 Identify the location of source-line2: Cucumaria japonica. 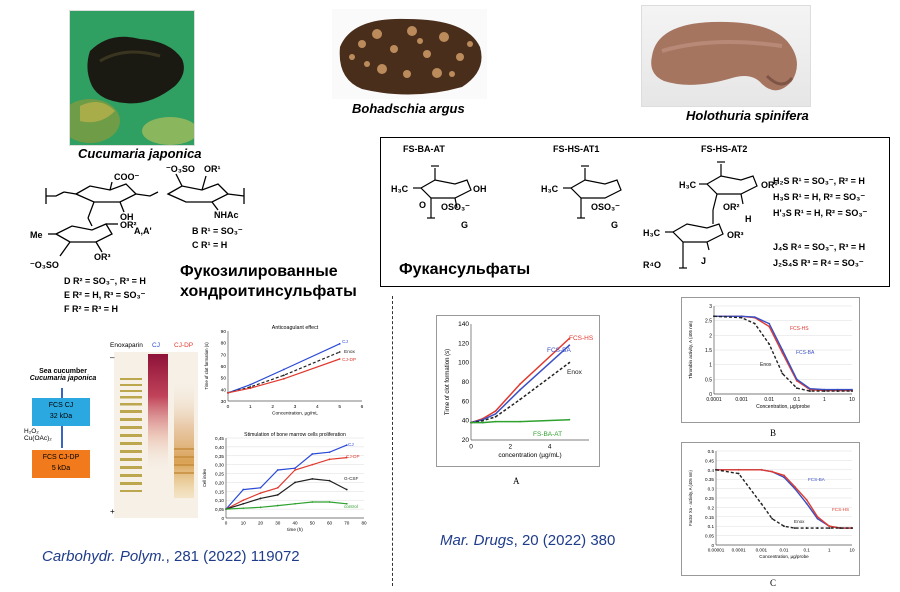
(63, 378).